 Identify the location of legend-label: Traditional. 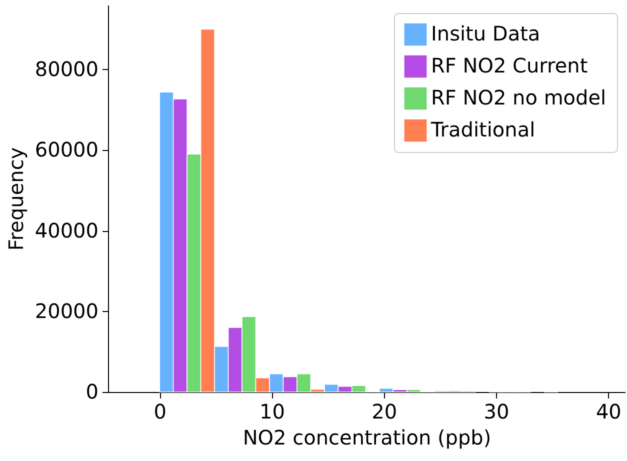
(483, 130).